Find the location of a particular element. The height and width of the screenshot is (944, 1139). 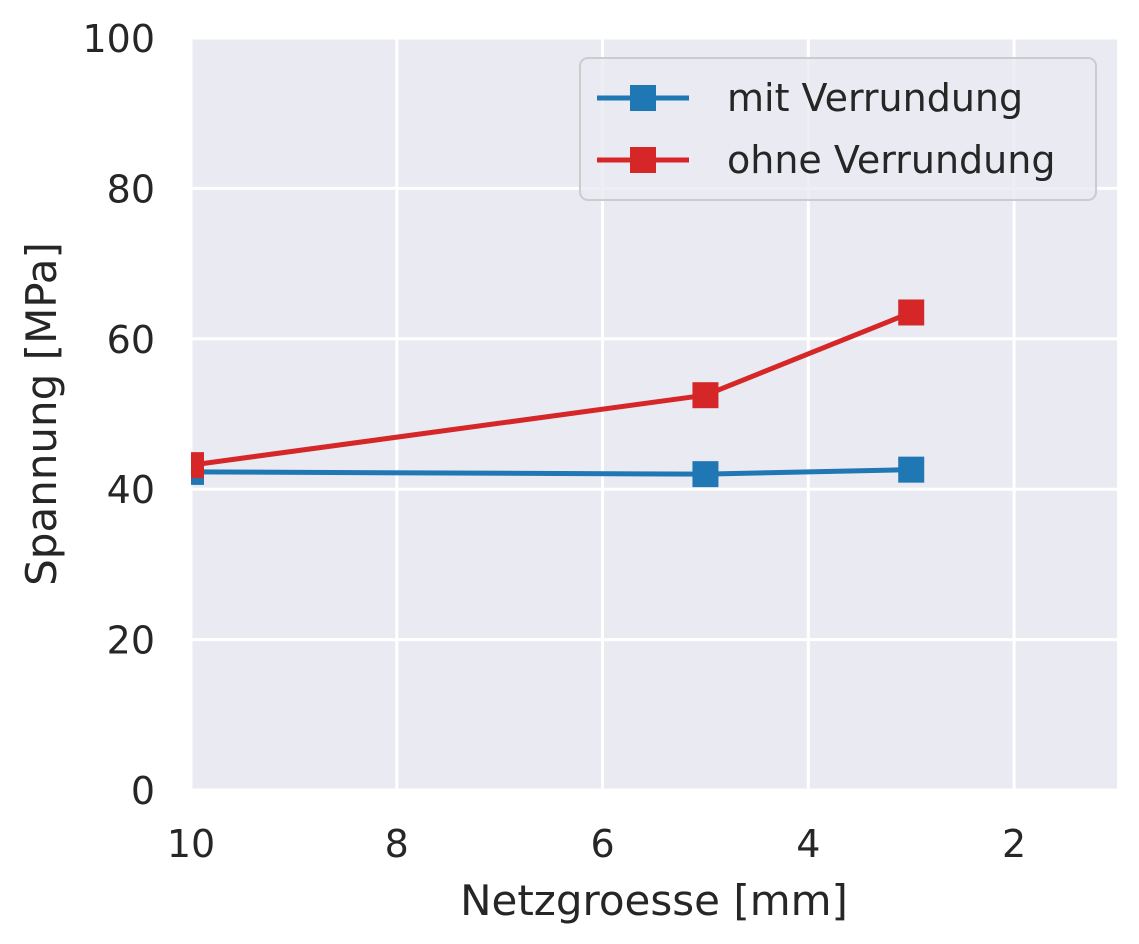

x-tick-labels: 10 8 6 4 2 is located at coordinates (596, 844).